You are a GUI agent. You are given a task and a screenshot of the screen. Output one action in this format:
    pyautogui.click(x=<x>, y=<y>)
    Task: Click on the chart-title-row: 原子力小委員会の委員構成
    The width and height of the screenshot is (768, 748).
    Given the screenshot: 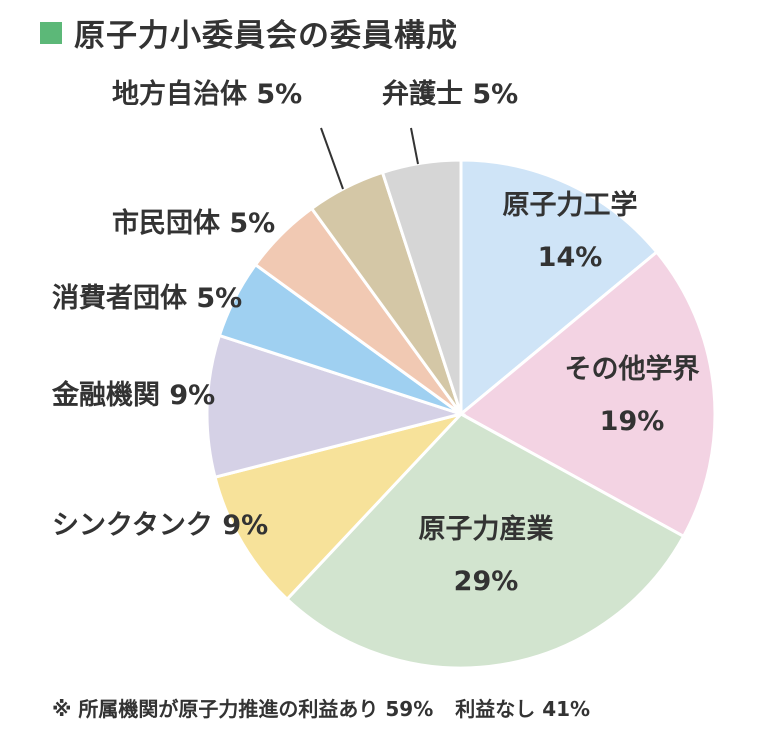 What is the action you would take?
    pyautogui.click(x=249, y=32)
    